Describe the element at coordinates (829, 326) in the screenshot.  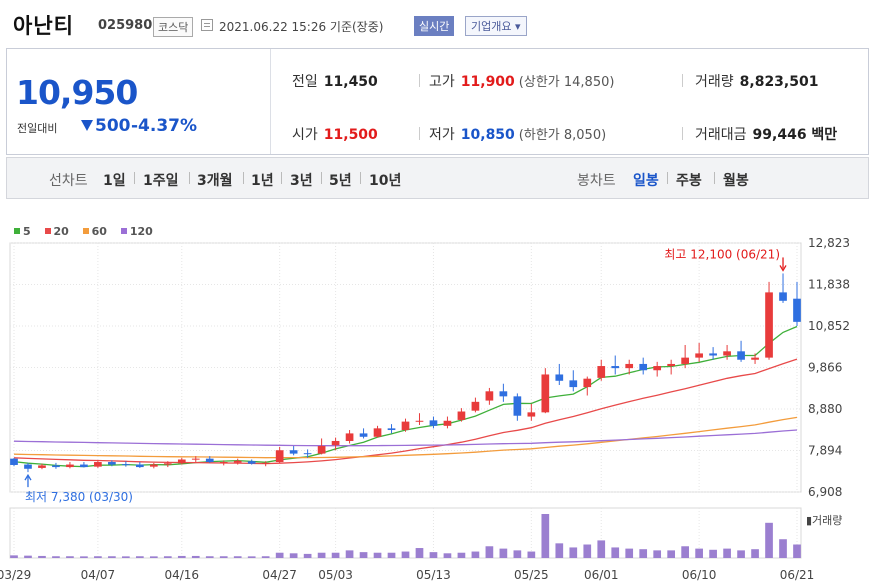
I see `y-tick-label: 10,852` at that location.